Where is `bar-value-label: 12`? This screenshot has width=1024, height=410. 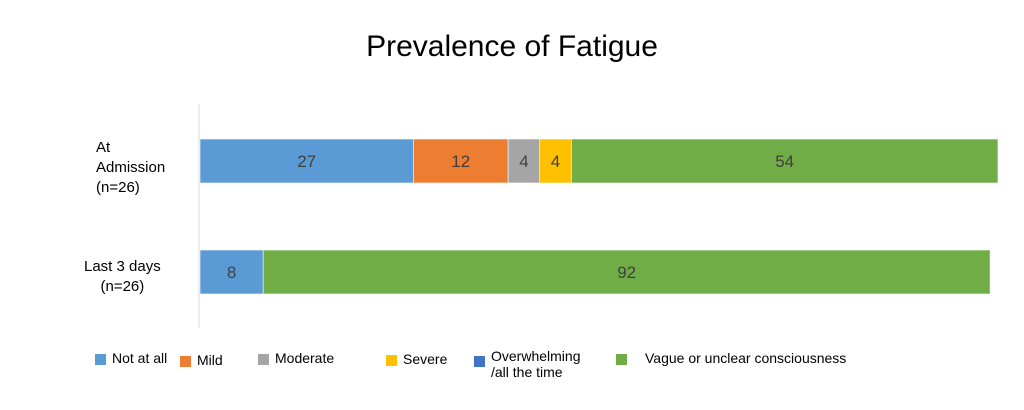
bar-value-label: 12 is located at coordinates (460, 161).